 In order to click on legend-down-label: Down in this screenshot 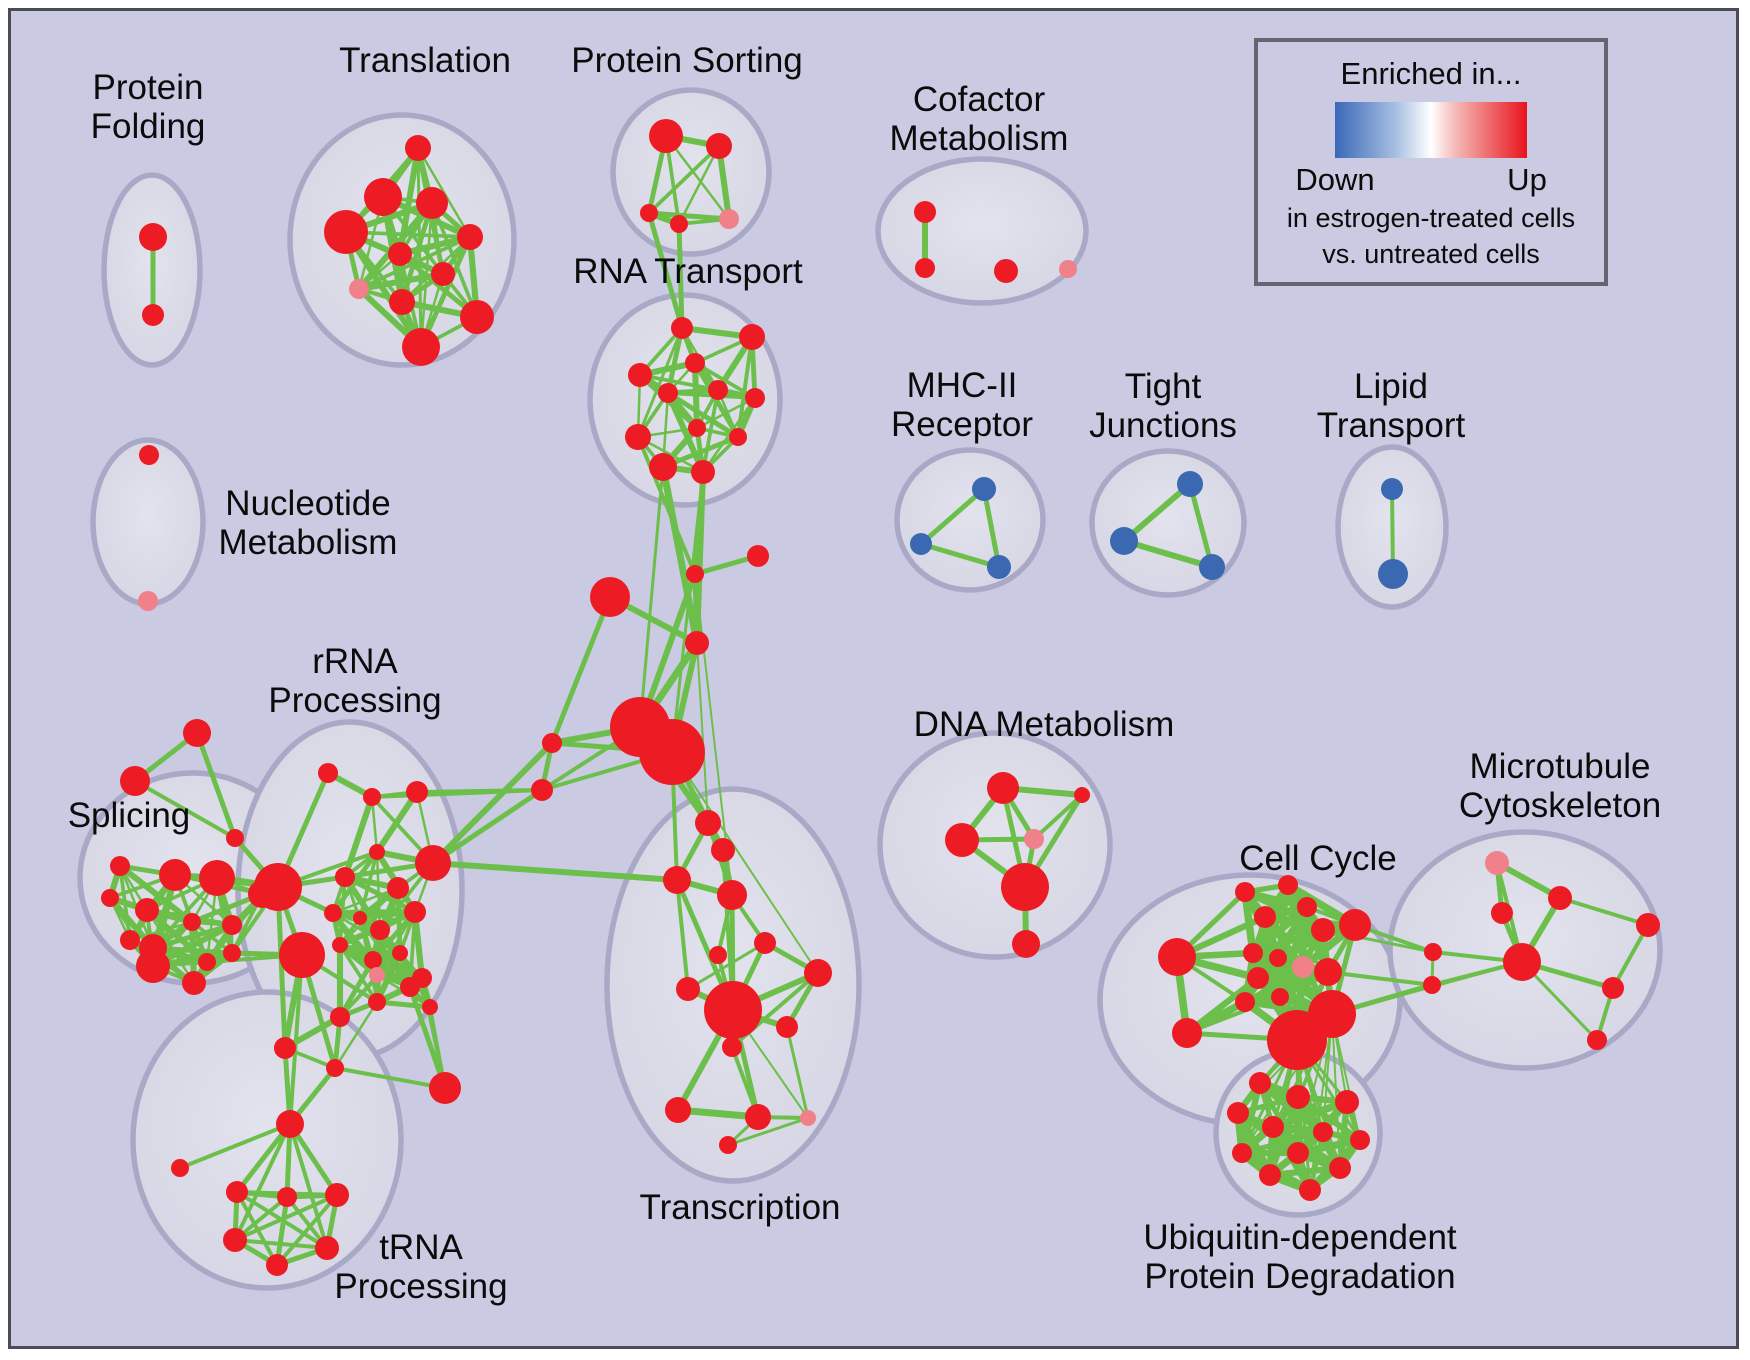, I will do `click(1335, 179)`.